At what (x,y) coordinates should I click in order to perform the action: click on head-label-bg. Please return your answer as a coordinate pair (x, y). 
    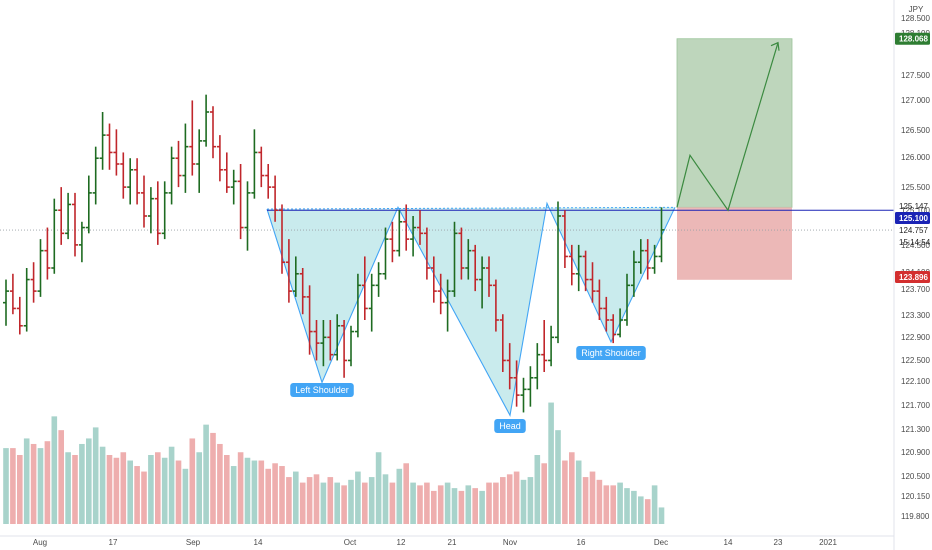
    Looking at the image, I should click on (510, 426).